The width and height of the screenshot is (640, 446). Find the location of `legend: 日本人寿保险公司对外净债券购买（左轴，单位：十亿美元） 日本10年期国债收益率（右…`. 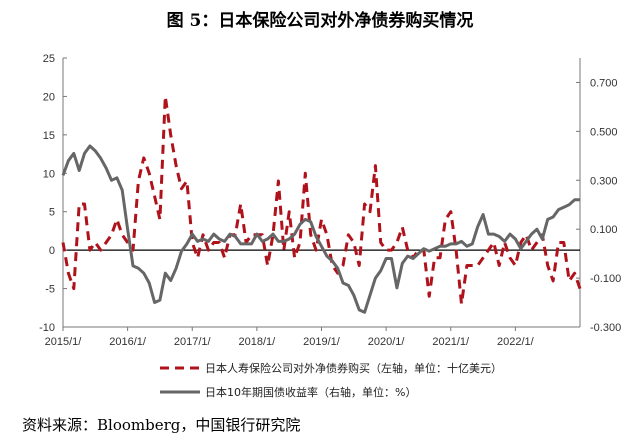

legend: 日本人寿保险公司对外净债券购买（左轴，单位：十亿美元） 日本10年期国债收益率（右… is located at coordinates (331, 380).